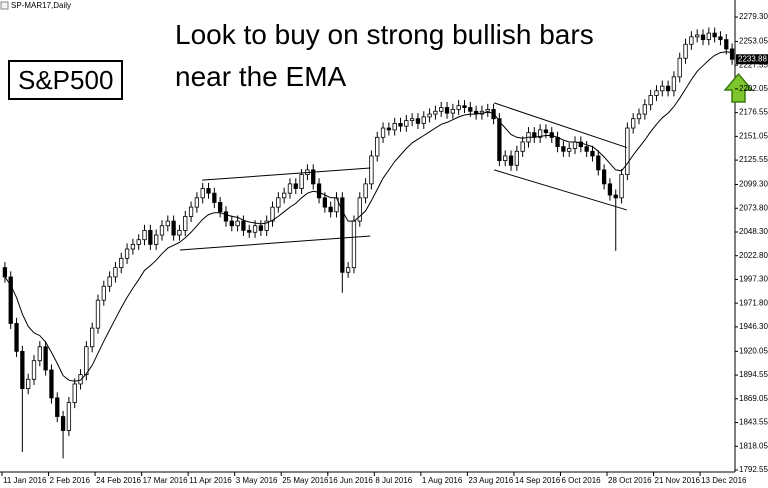 The height and width of the screenshot is (488, 768). What do you see at coordinates (753, 207) in the screenshot?
I see `y-tick-label: 2073.80` at bounding box center [753, 207].